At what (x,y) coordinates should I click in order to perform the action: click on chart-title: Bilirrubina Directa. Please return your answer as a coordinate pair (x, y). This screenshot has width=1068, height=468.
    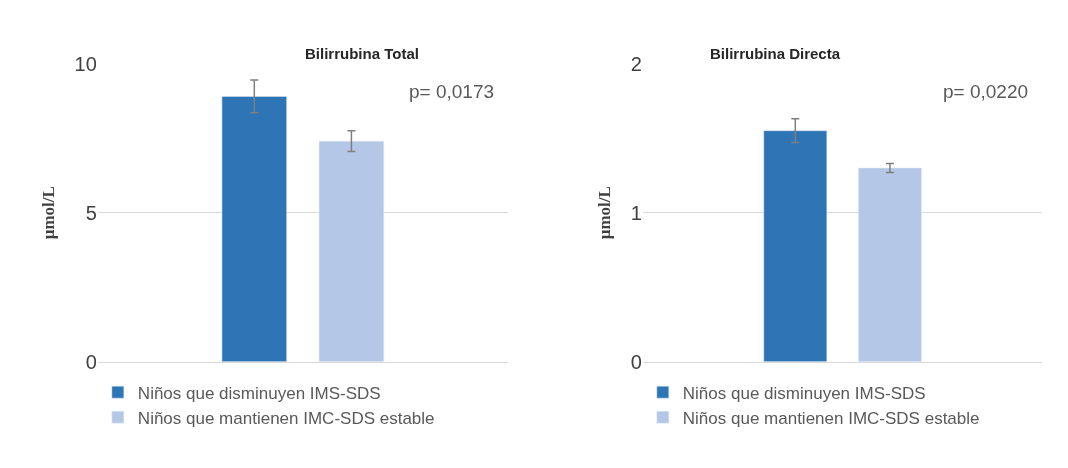
    Looking at the image, I should click on (775, 53).